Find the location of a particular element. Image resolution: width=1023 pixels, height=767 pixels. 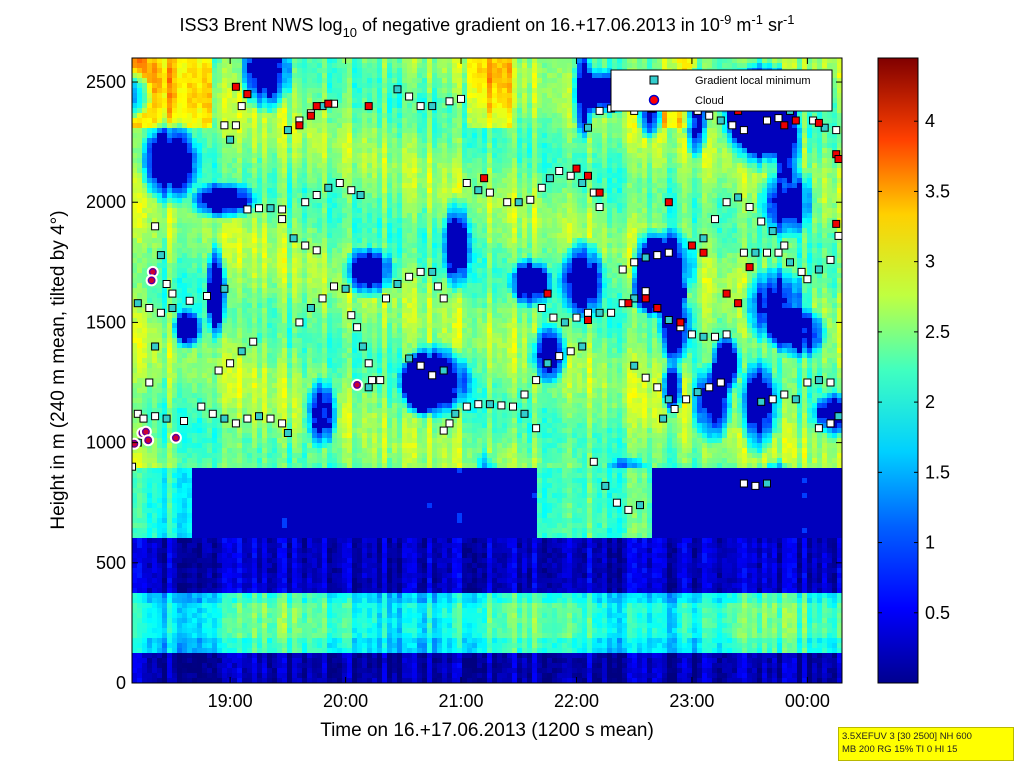

legend-marker-minimum is located at coordinates (654, 80).